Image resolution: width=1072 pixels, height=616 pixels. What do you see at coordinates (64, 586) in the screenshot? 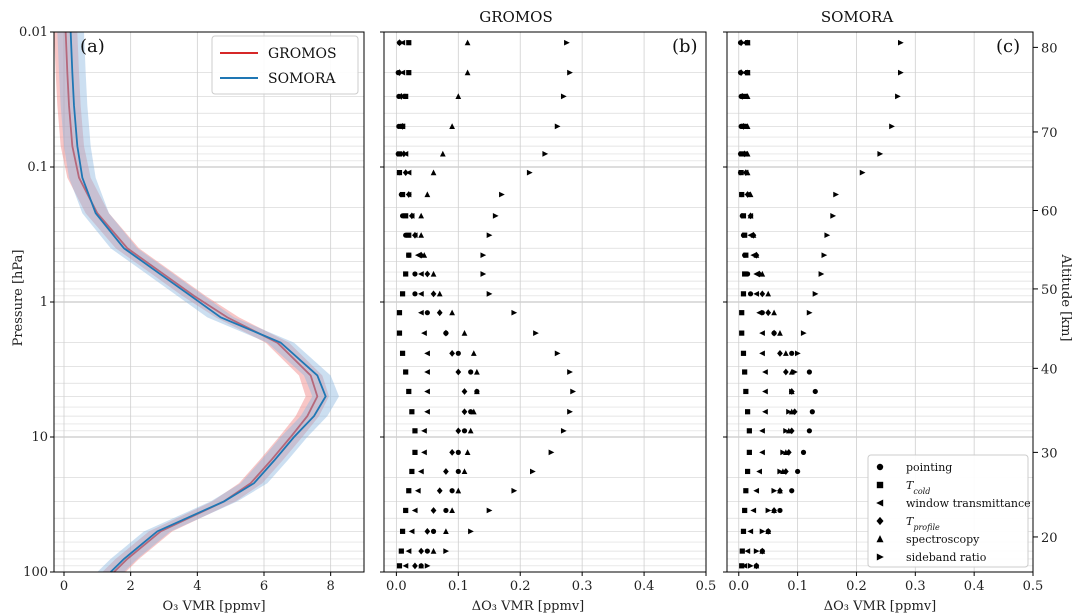
I see `x-tick-label: 0` at bounding box center [64, 586].